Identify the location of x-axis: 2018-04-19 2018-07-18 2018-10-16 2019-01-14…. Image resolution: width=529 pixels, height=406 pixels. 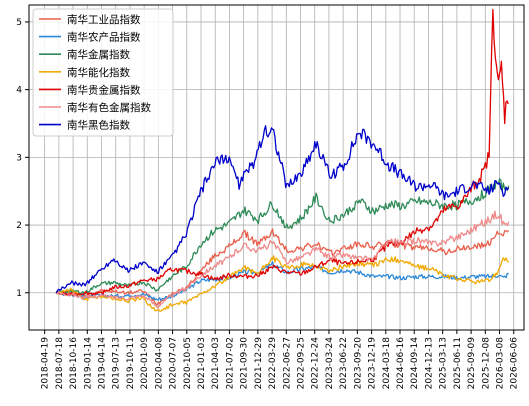
(280, 359).